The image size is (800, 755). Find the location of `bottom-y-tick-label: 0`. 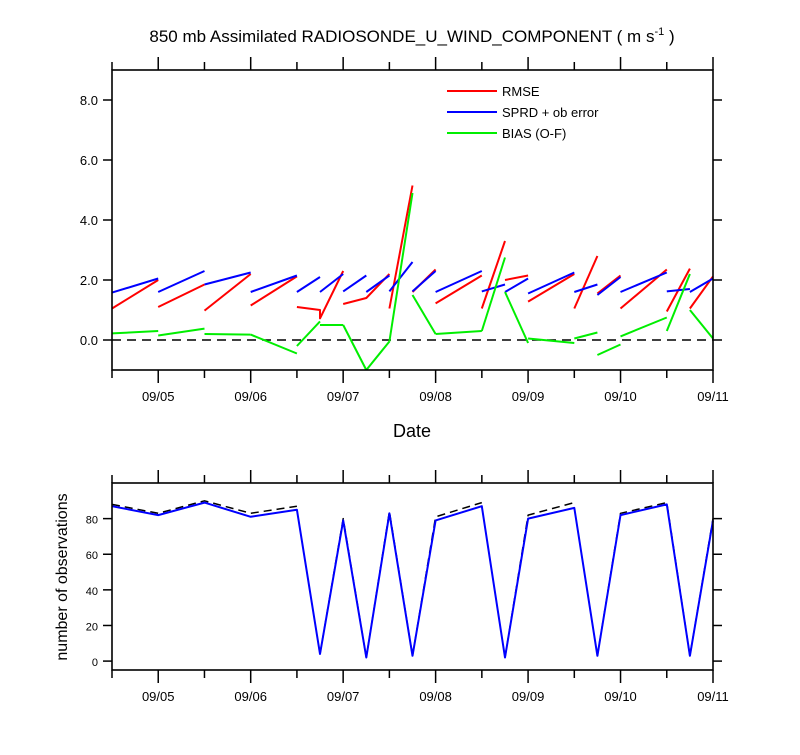

bottom-y-tick-label: 0 is located at coordinates (95, 663).